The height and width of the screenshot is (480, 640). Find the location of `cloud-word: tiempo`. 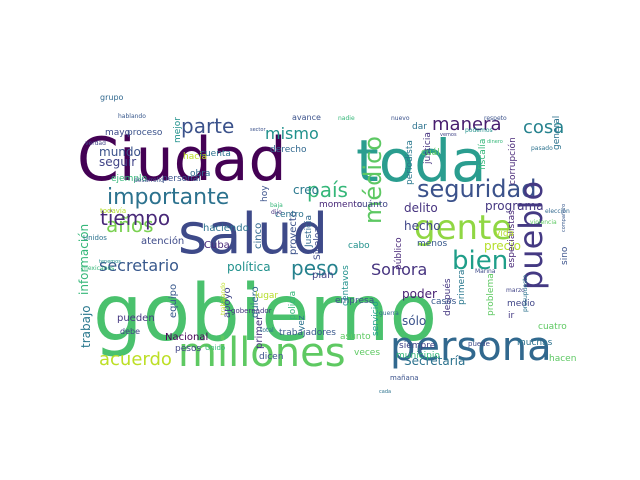

cloud-word: tiempo is located at coordinates (135, 218).